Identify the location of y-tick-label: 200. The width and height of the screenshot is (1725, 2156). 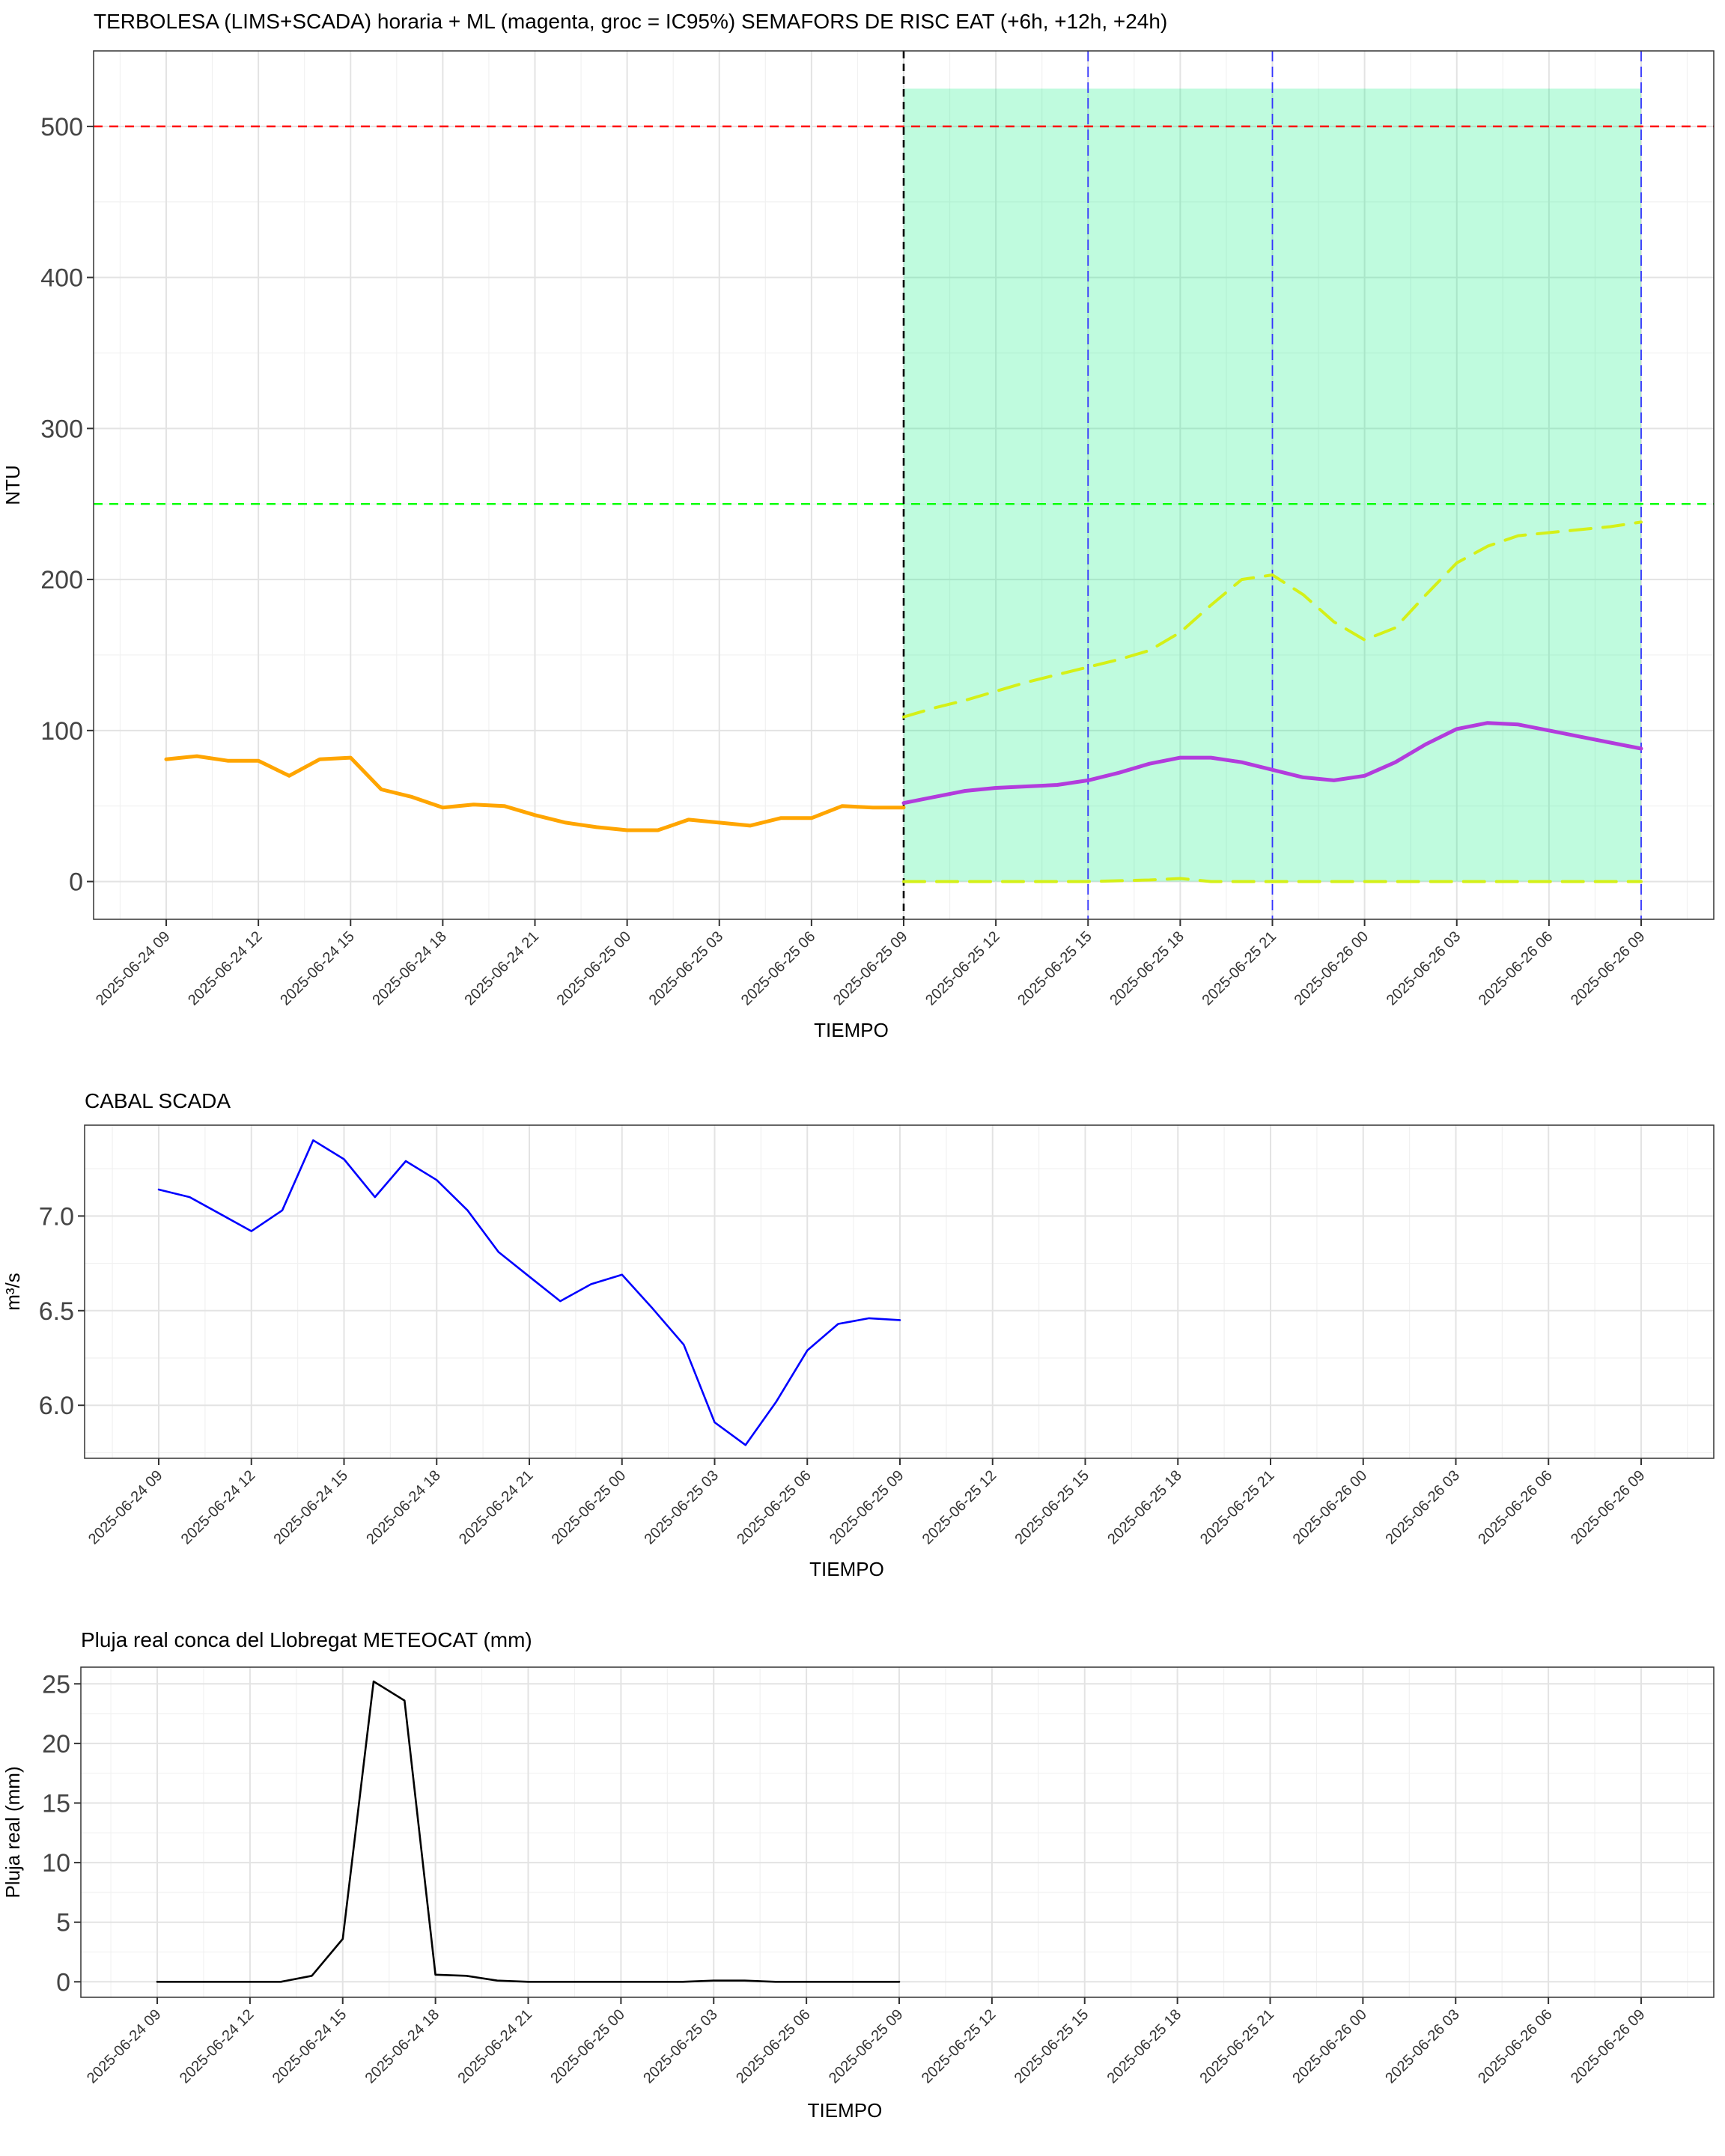
(62, 580).